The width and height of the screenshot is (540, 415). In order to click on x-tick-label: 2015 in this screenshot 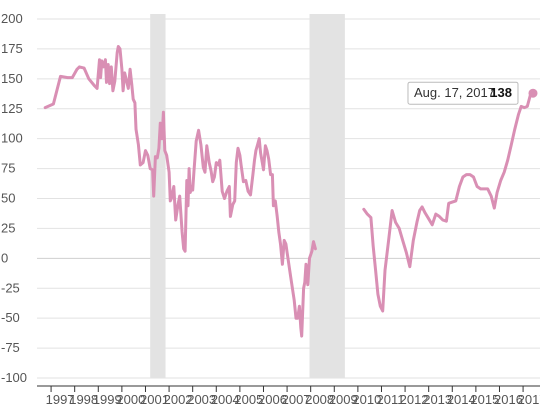, I will do `click(484, 399)`.